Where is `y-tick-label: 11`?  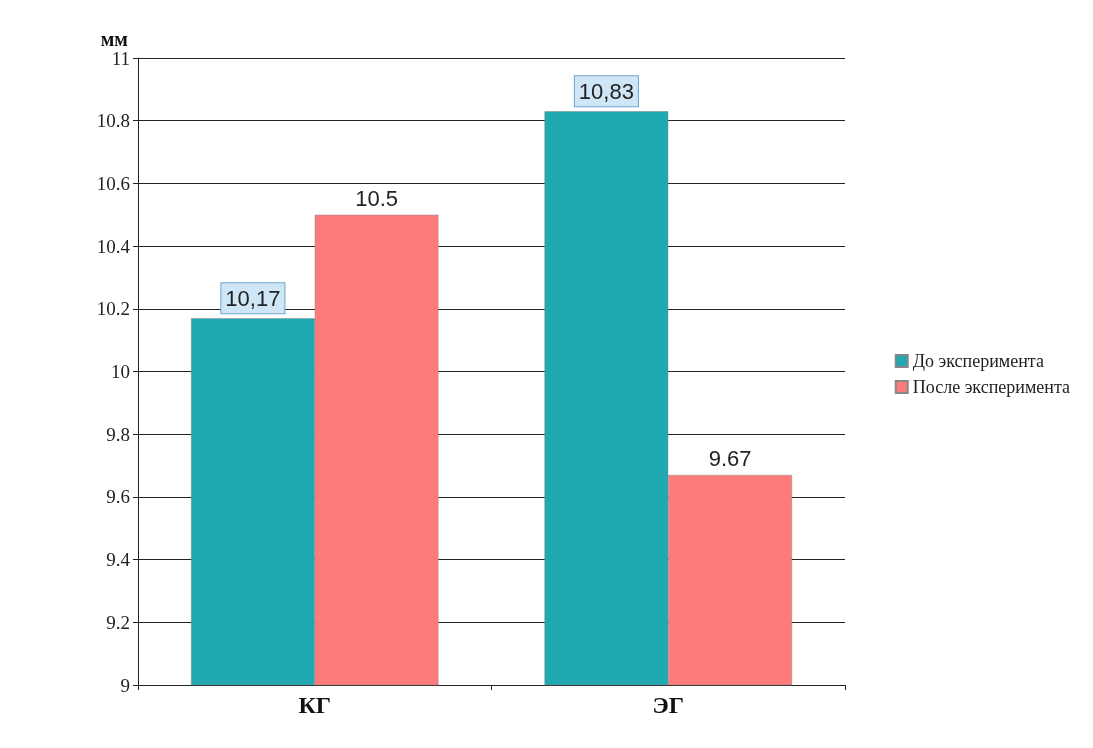
y-tick-label: 11 is located at coordinates (120, 58).